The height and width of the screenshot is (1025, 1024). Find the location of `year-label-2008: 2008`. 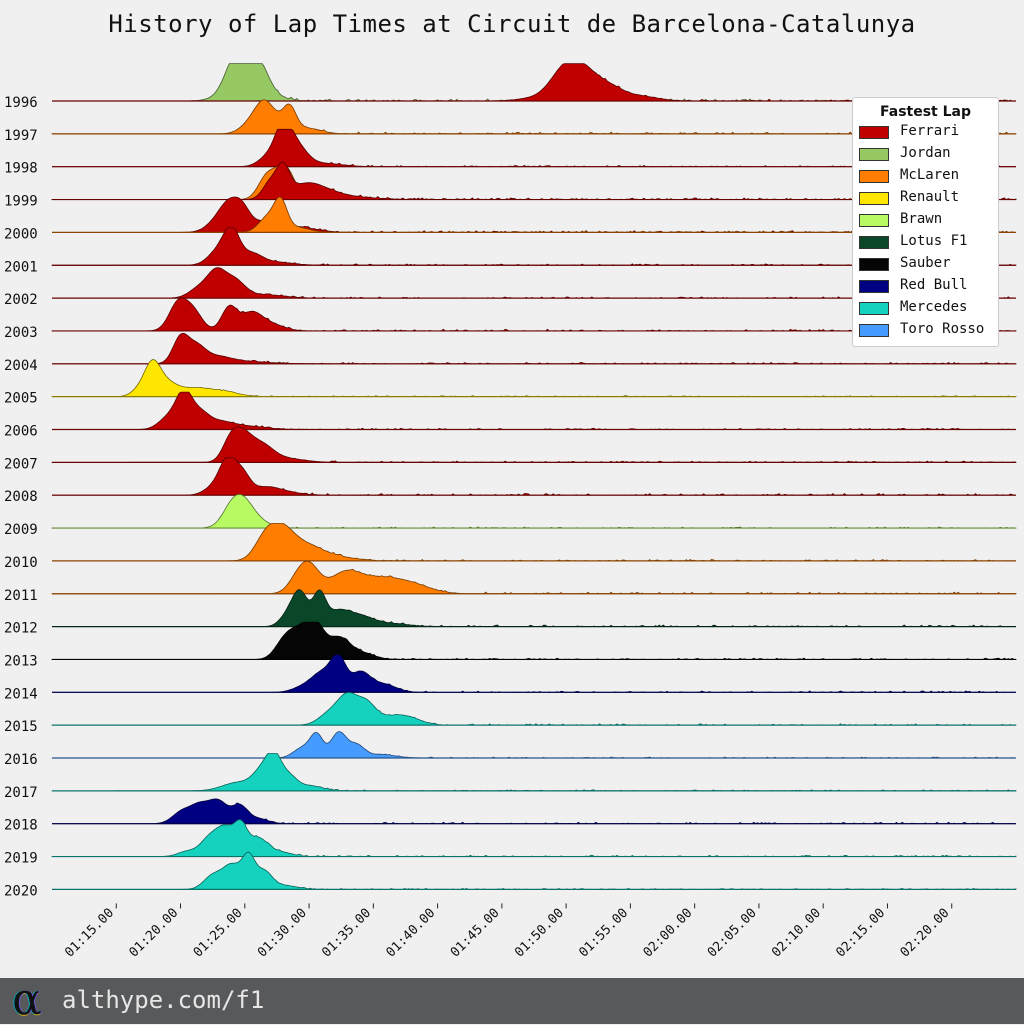

year-label-2008: 2008 is located at coordinates (21, 497).